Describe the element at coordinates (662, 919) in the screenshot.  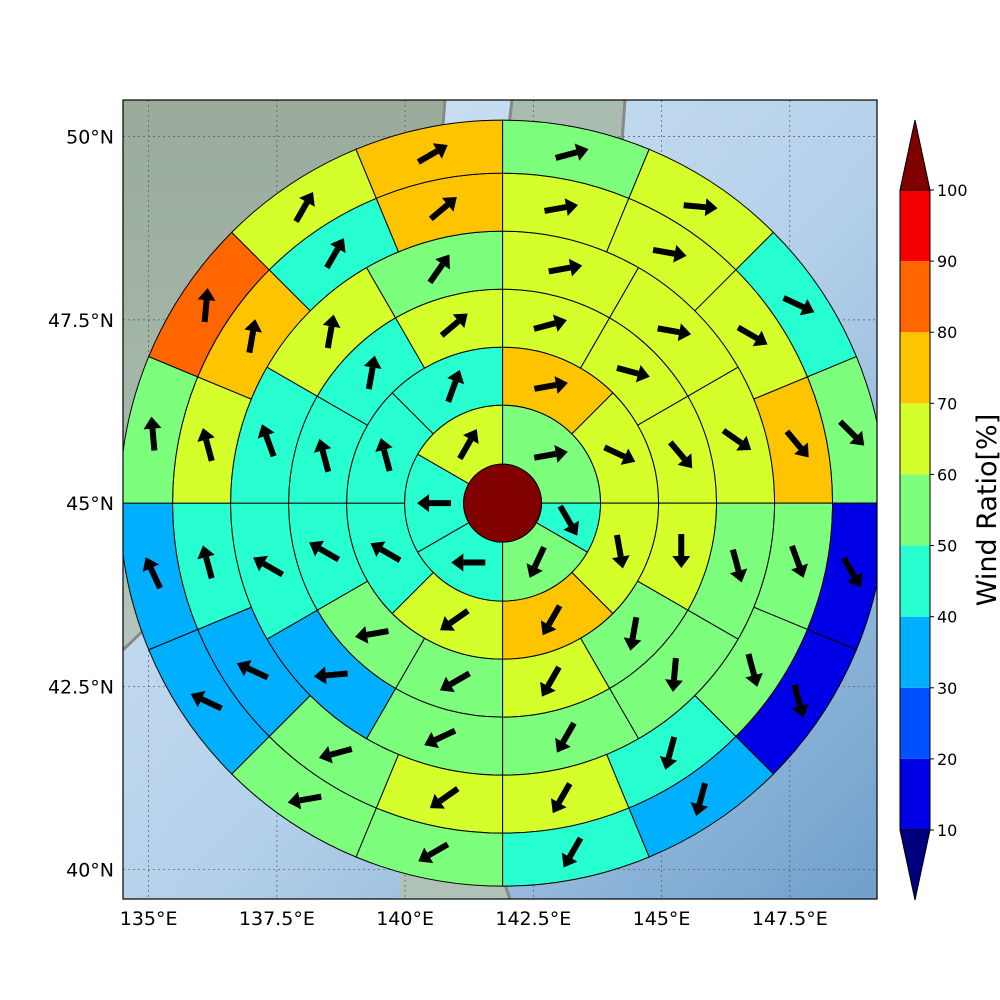
I see `lon-tick-label: 145°E` at that location.